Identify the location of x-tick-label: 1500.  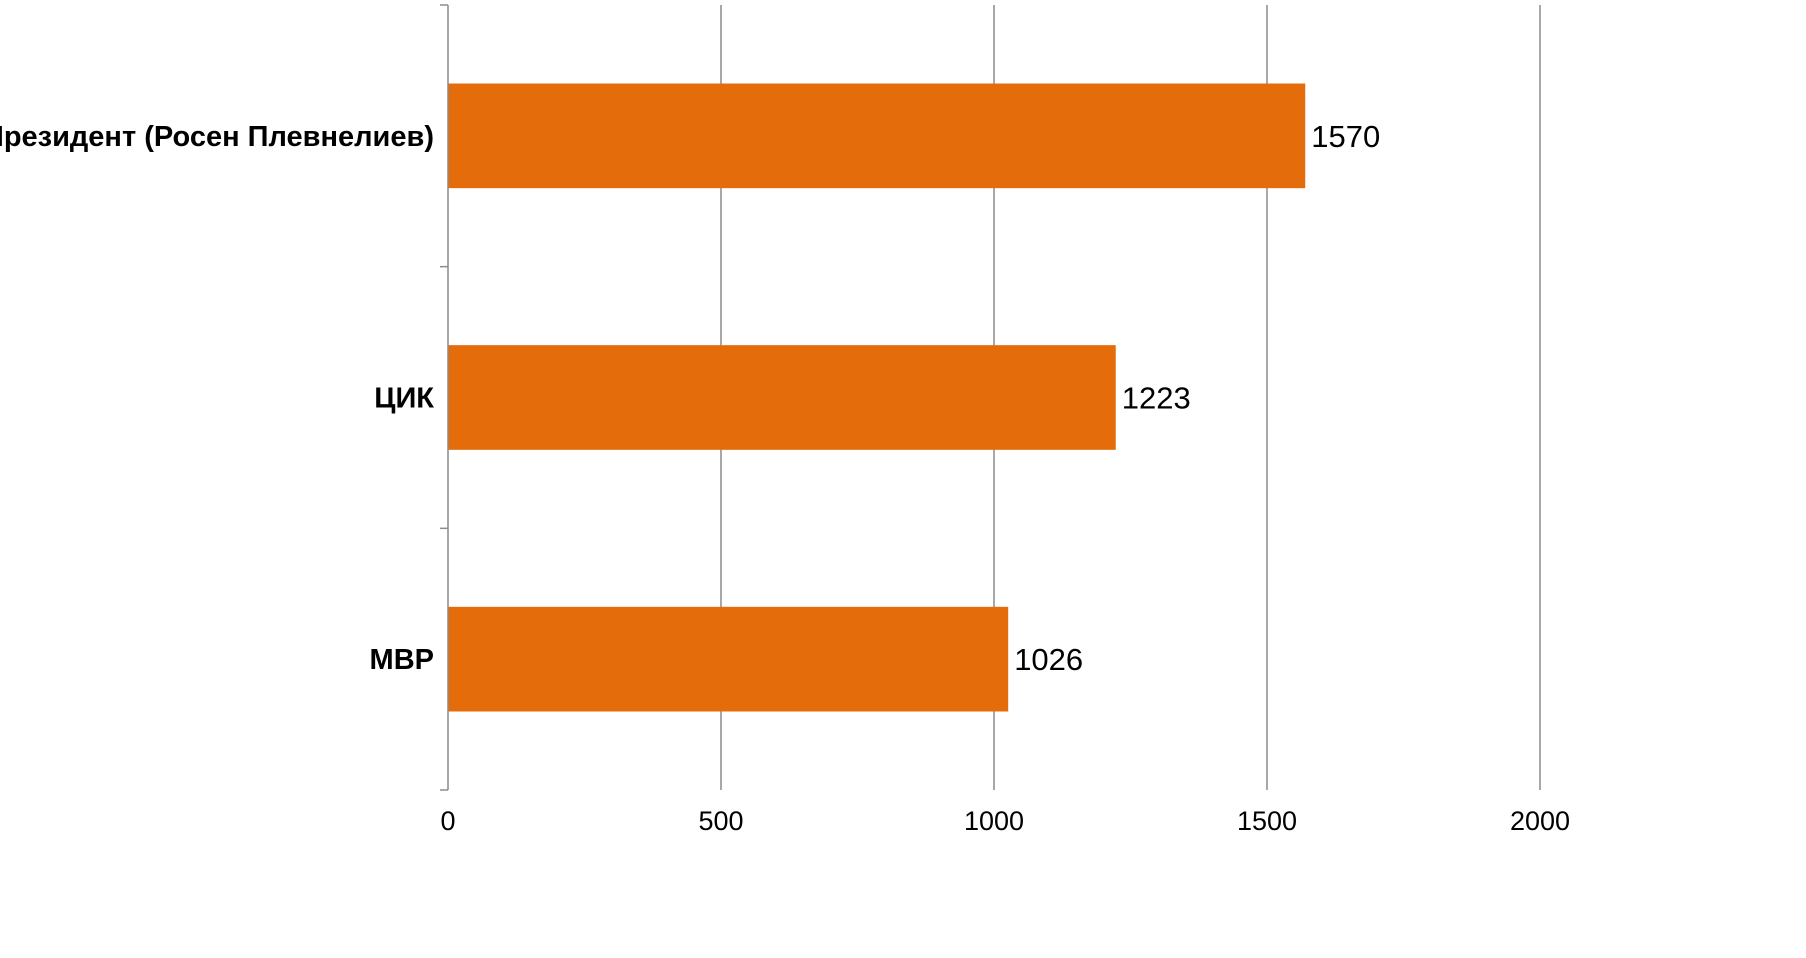
(1267, 821).